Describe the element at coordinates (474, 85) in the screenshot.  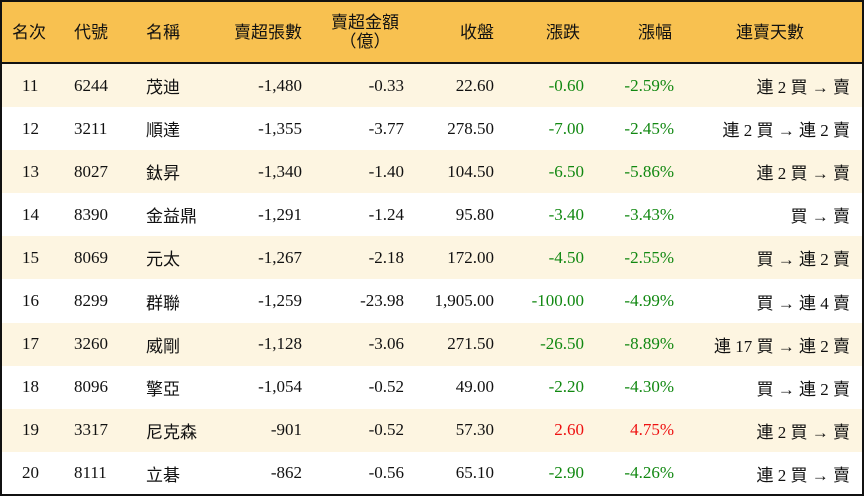
I see `close-cell: 22.60` at that location.